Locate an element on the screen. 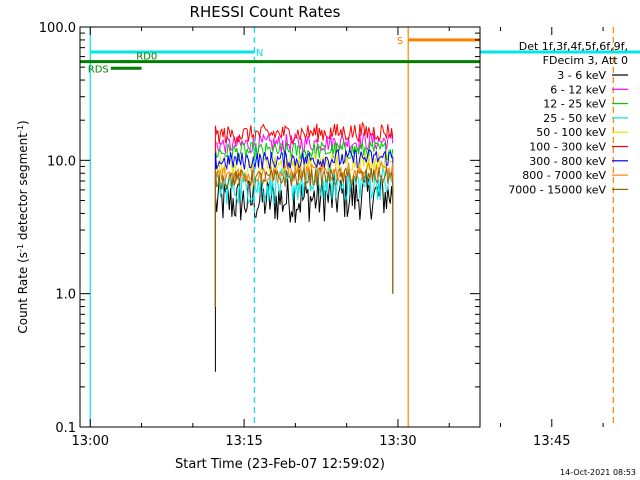 The image size is (640, 480). y-tick-label: 10.0 is located at coordinates (61, 161).